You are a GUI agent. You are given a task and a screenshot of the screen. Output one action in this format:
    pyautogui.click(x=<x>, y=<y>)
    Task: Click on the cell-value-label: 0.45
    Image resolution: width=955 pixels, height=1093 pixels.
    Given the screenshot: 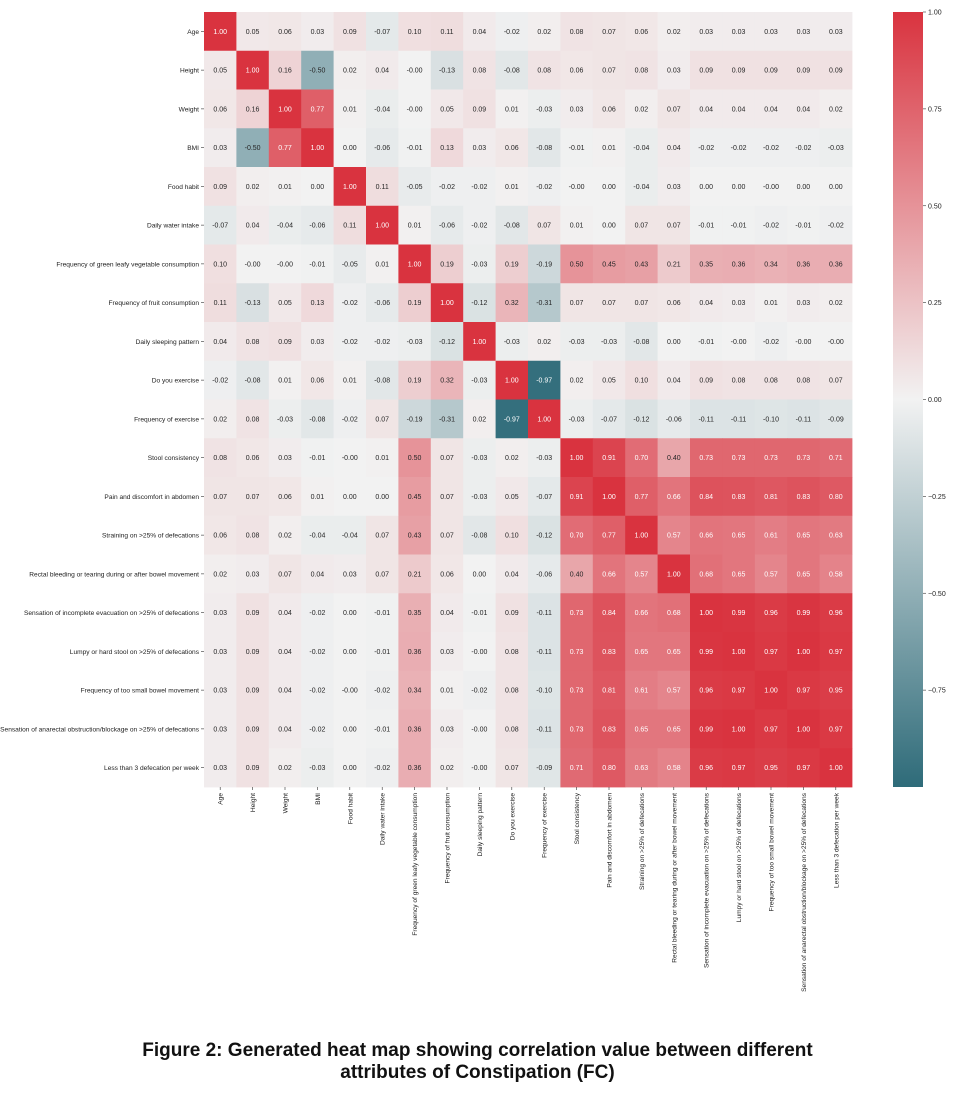 What is the action you would take?
    pyautogui.click(x=609, y=264)
    